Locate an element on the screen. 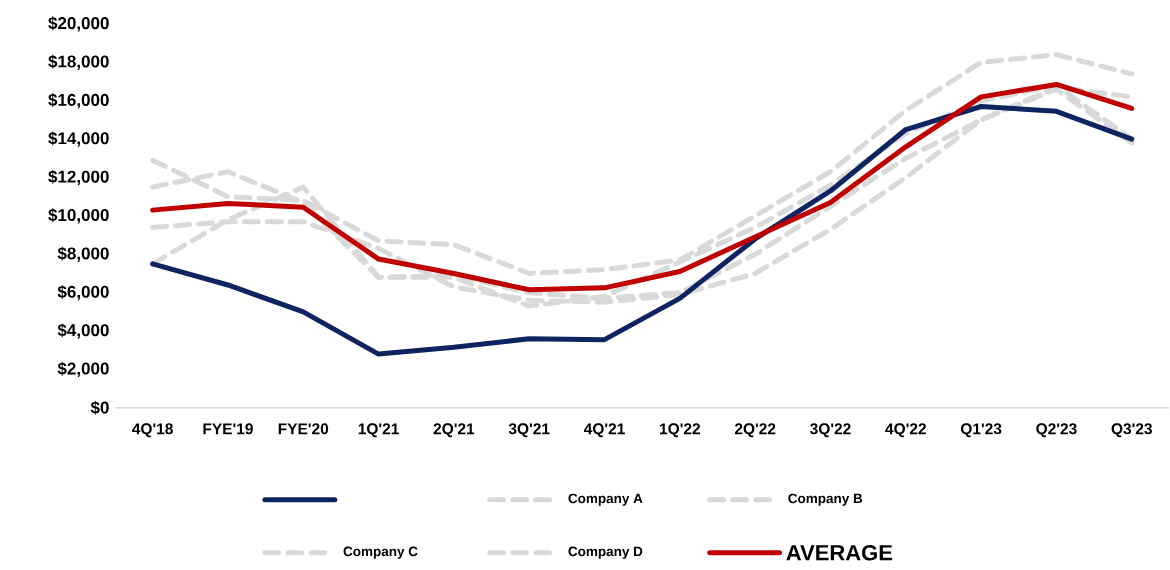  x-tick-label: 1Q'22 is located at coordinates (680, 430).